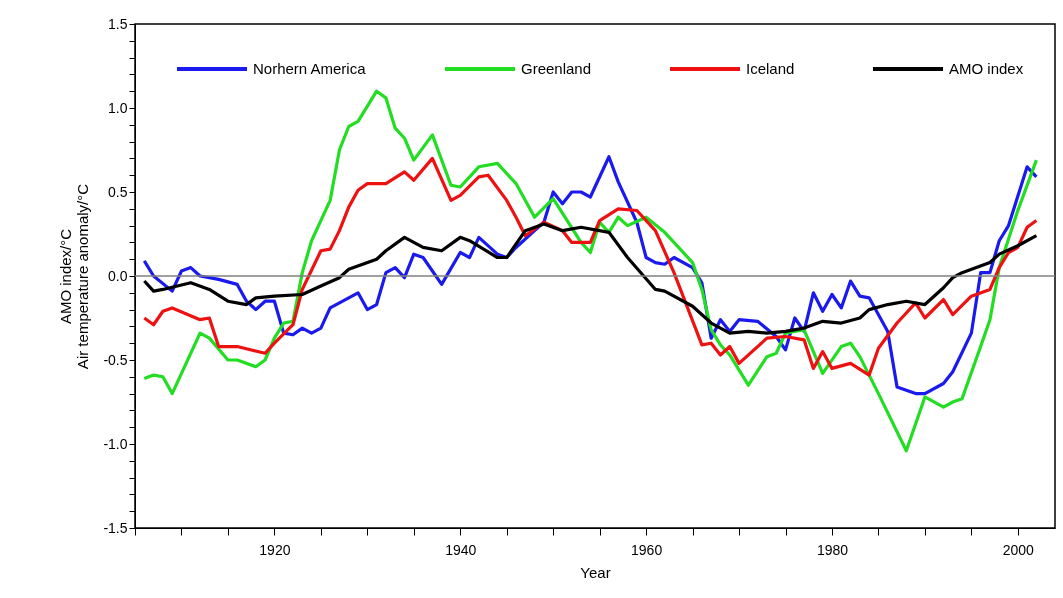 Image resolution: width=1063 pixels, height=598 pixels. What do you see at coordinates (832, 549) in the screenshot?
I see `x-tick-label: 1980` at bounding box center [832, 549].